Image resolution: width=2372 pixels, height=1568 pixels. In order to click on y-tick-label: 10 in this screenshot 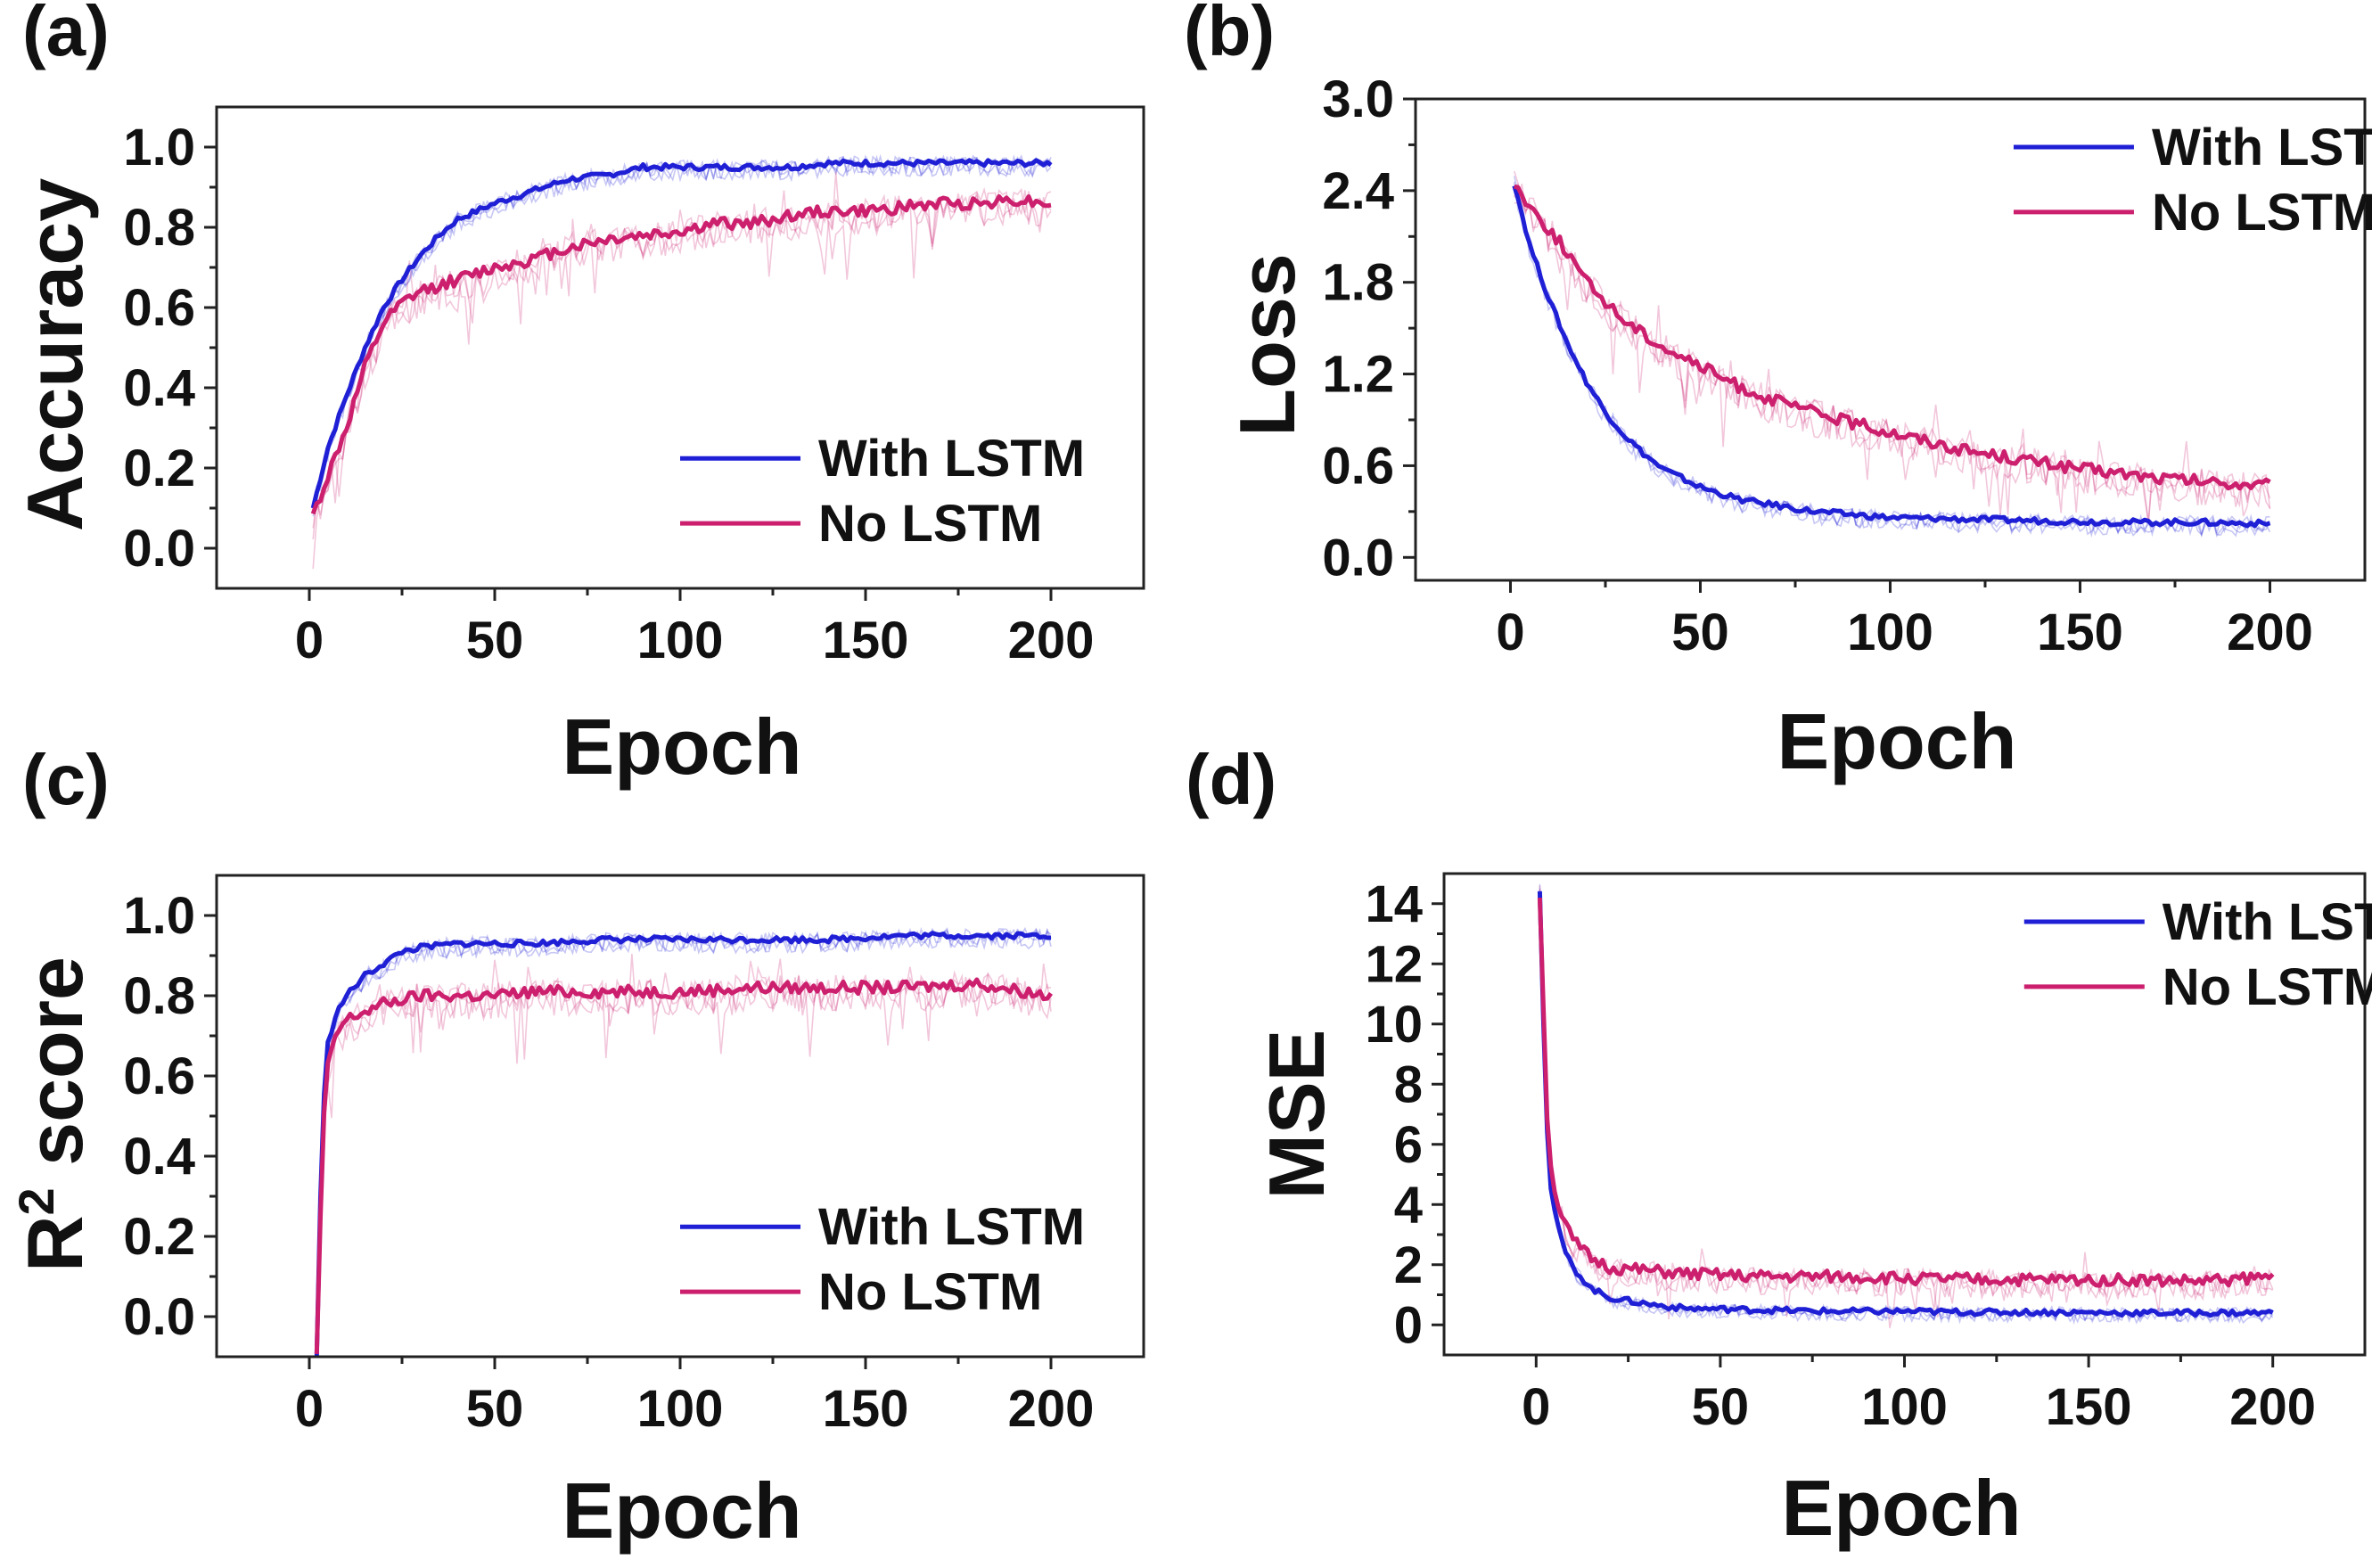, I will do `click(1394, 1025)`.